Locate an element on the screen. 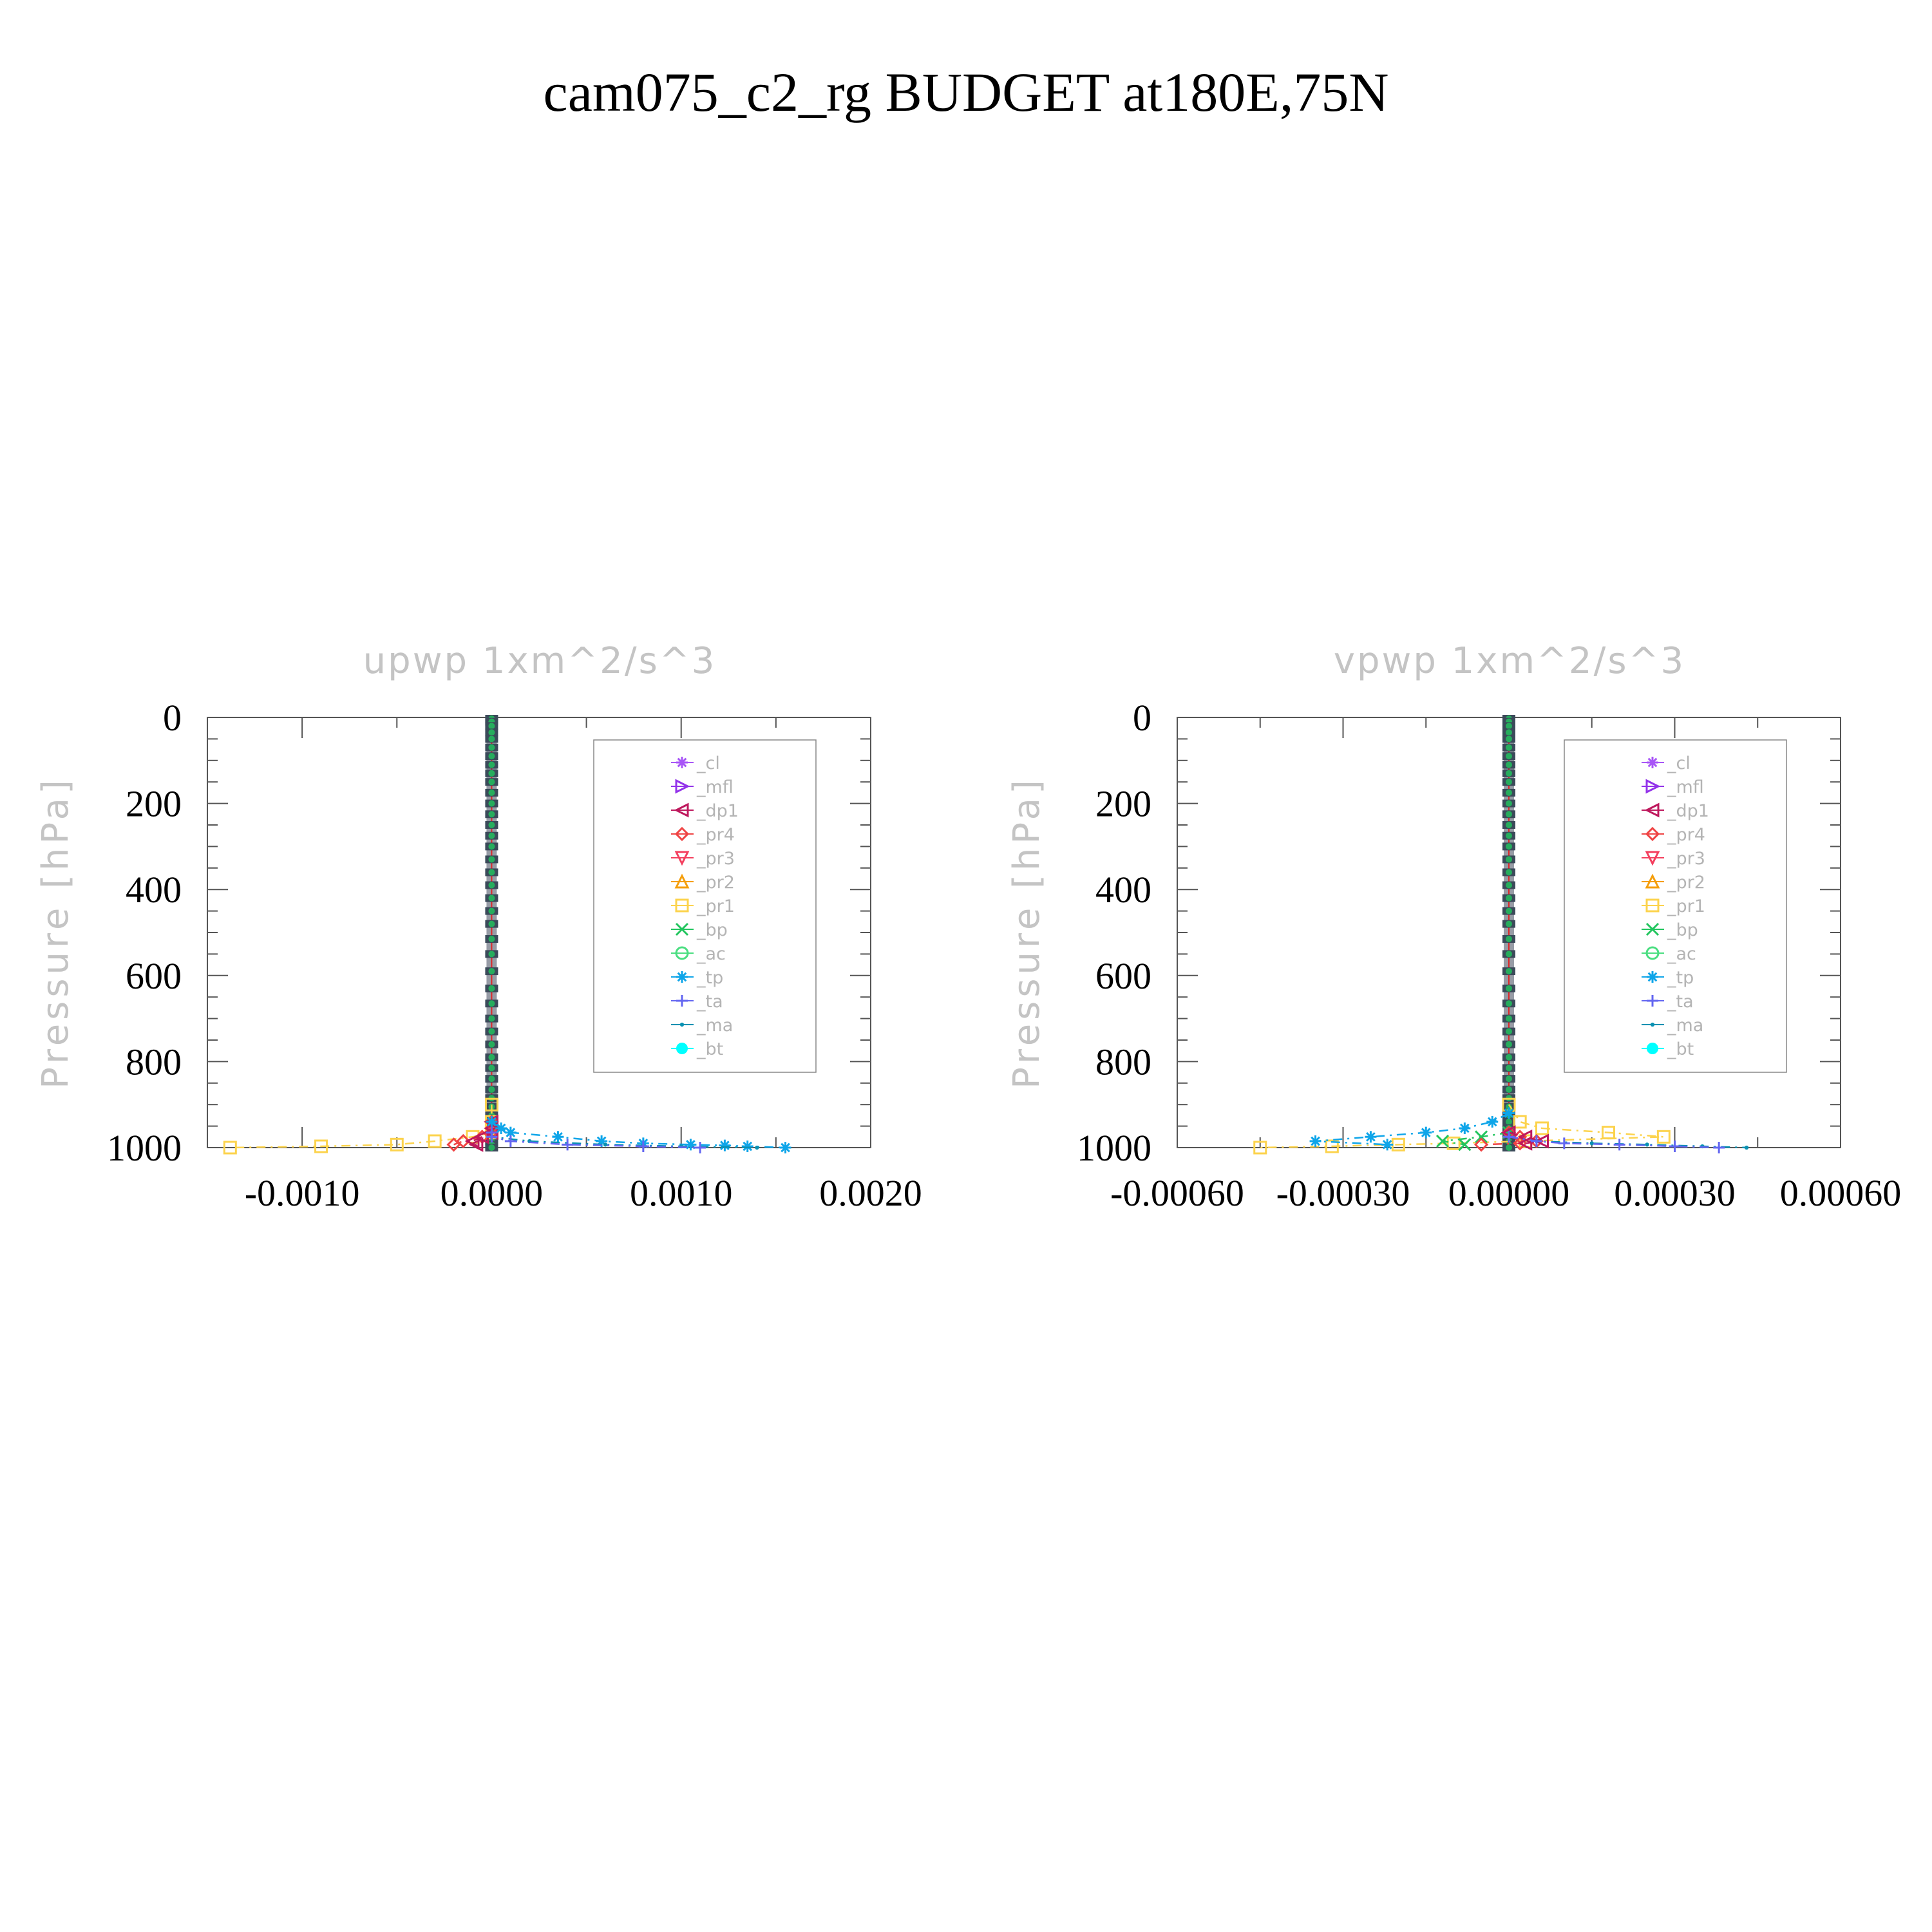 This screenshot has height=1932, width=1932. y-tick-label: 1000 is located at coordinates (1114, 1148).